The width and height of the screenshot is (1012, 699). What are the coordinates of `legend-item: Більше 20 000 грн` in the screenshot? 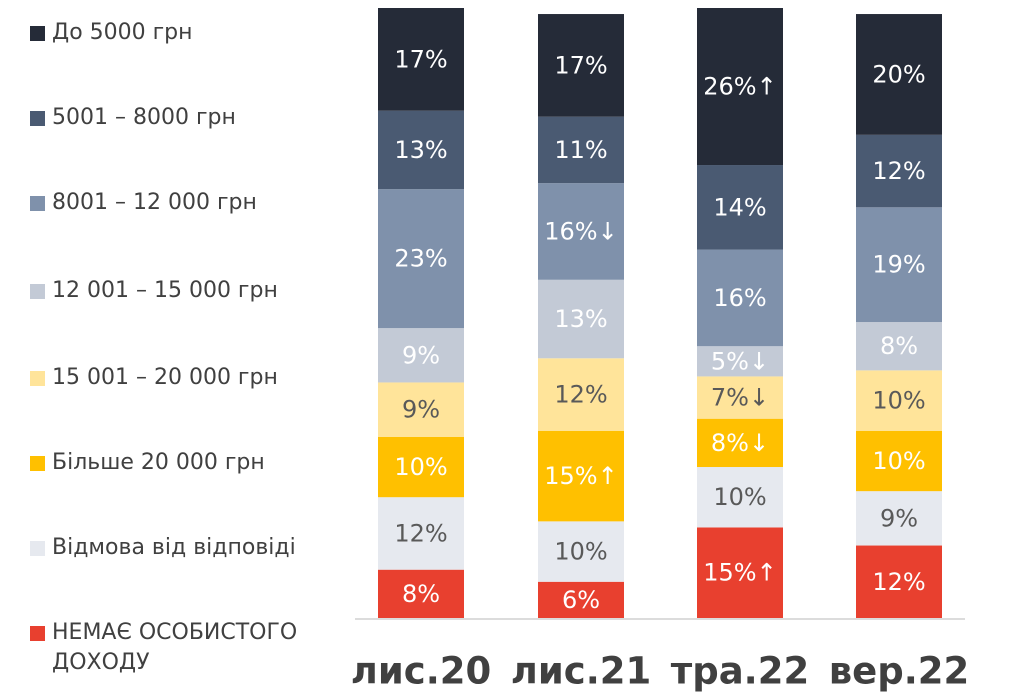 It's located at (190, 463).